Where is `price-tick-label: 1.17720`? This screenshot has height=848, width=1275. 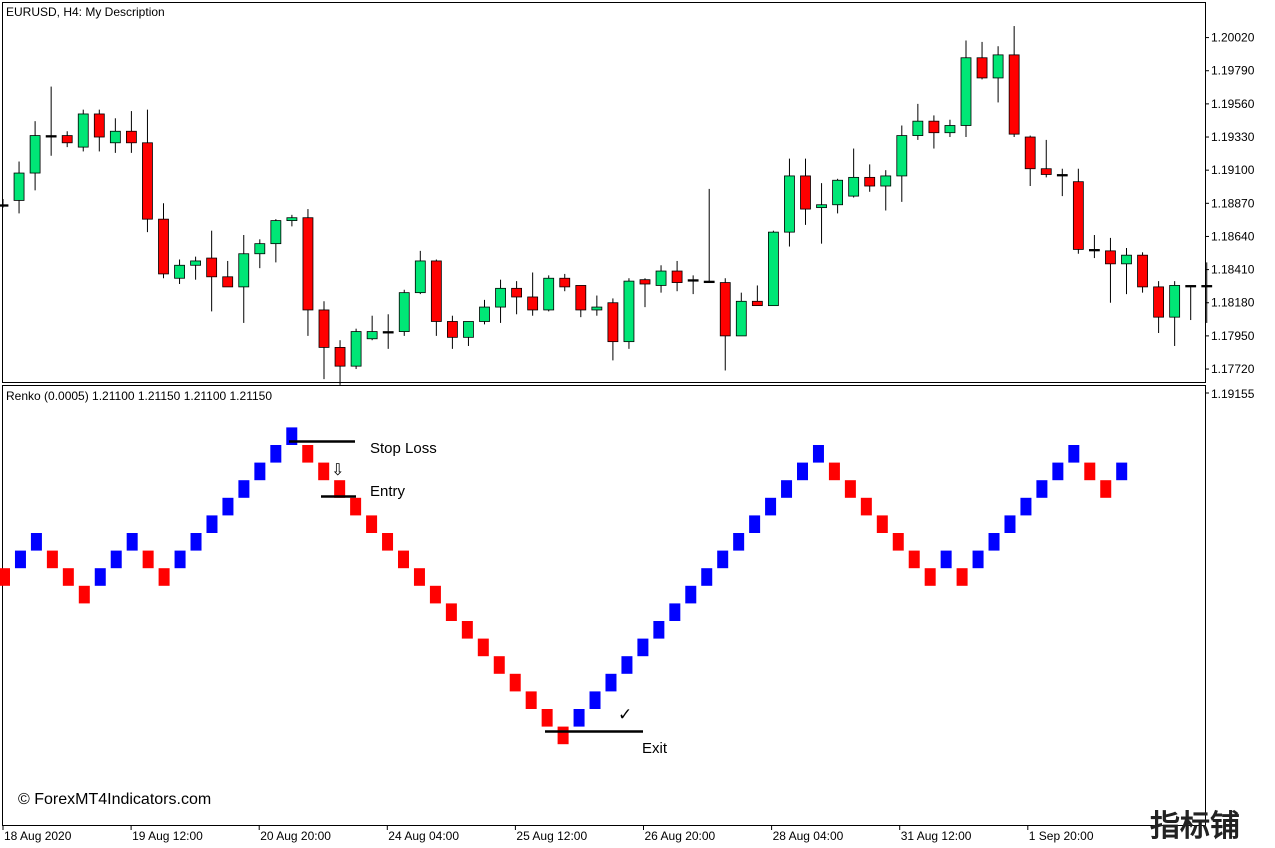 price-tick-label: 1.17720 is located at coordinates (1233, 369).